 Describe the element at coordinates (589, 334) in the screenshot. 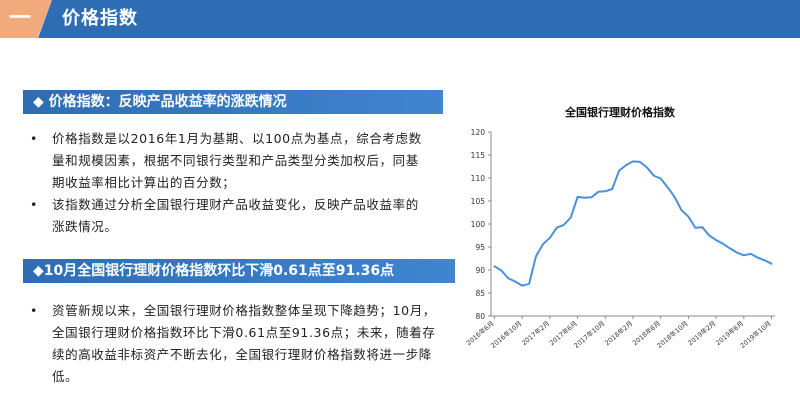

I see `x-tick-label: 2017年10月` at that location.